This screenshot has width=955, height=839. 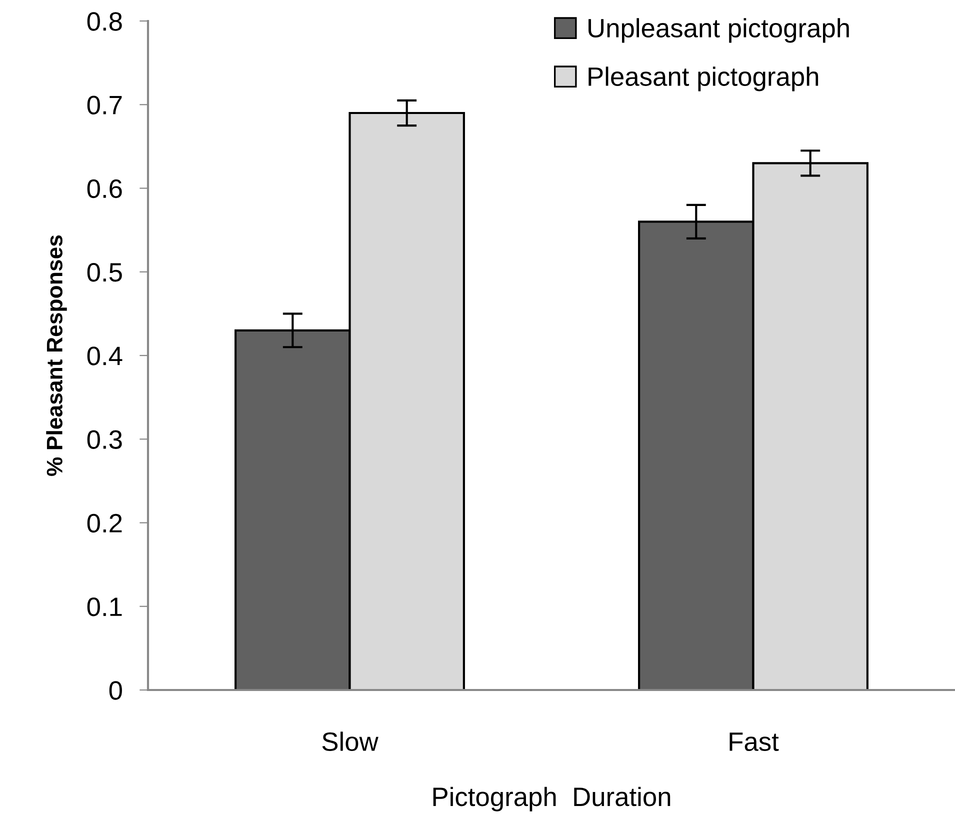 What do you see at coordinates (350, 742) in the screenshot?
I see `x-tick-label: Slow` at bounding box center [350, 742].